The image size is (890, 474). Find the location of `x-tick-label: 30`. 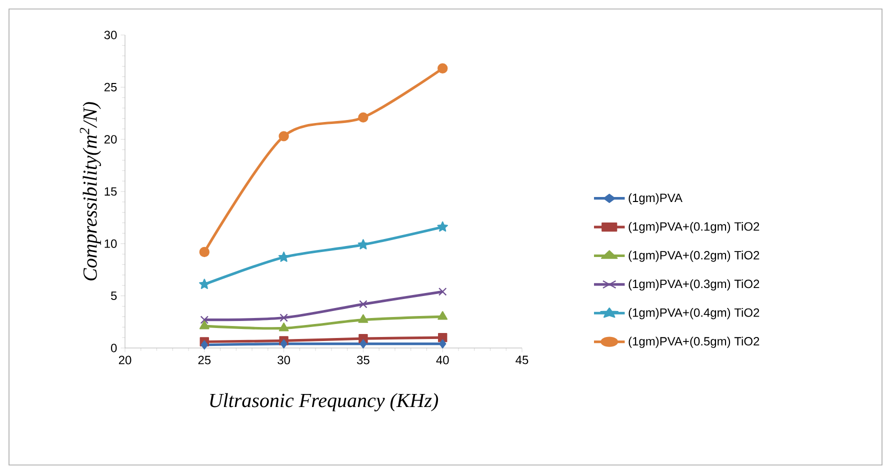

x-tick-label: 30 is located at coordinates (284, 360).